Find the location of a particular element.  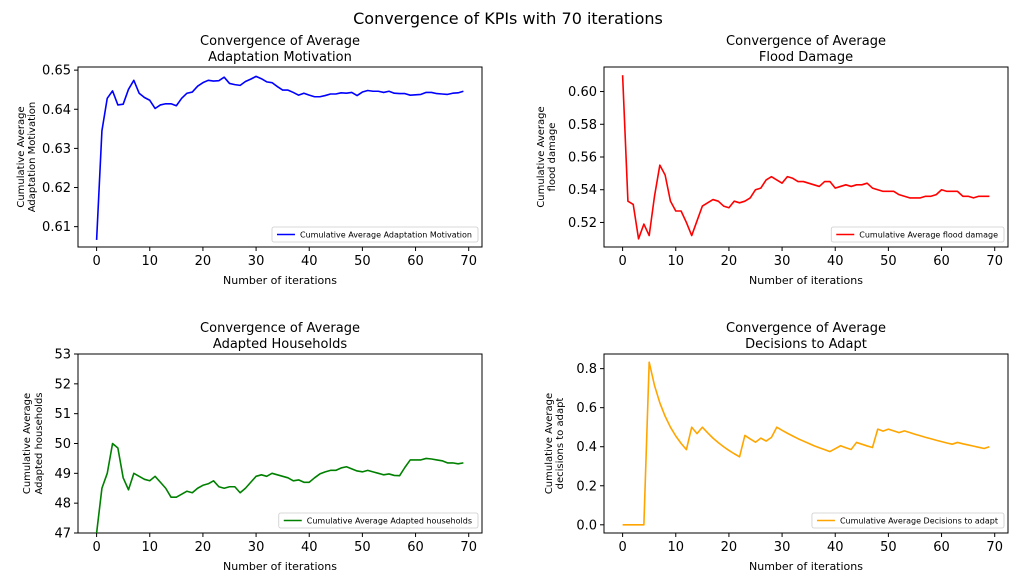

y-axis-label-line: flood damage is located at coordinates (552, 157).